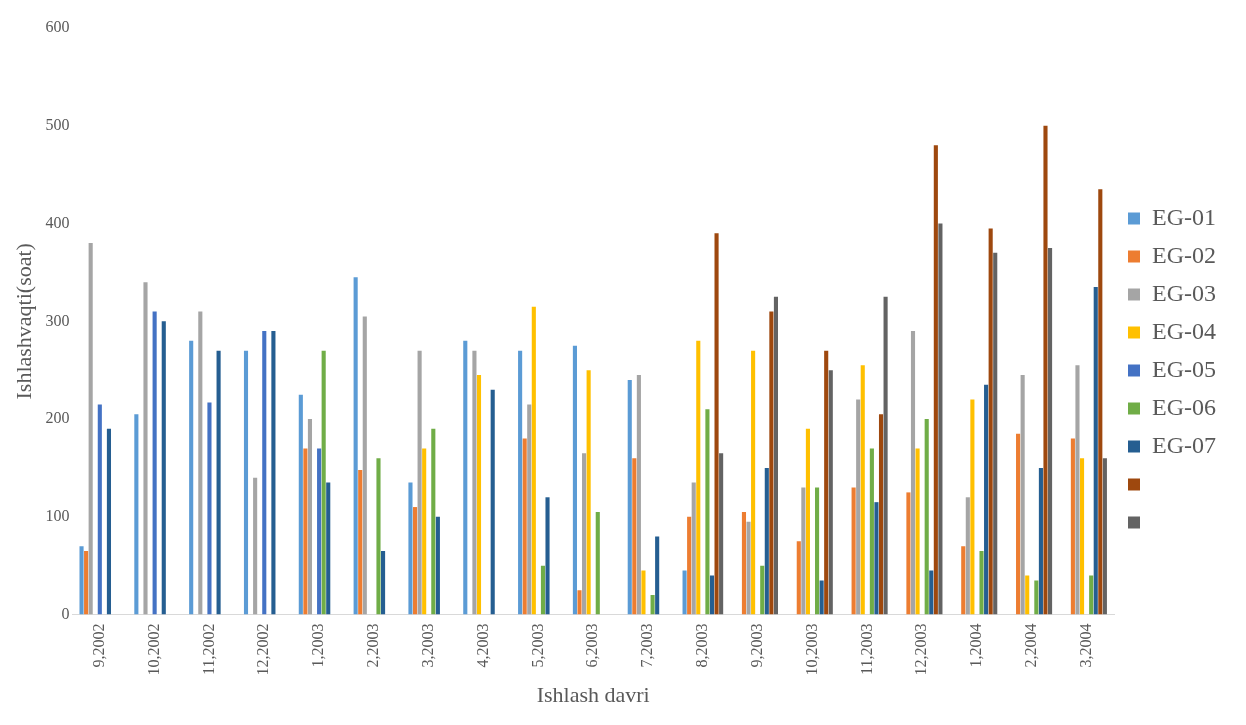 This screenshot has width=1246, height=725. What do you see at coordinates (1030, 645) in the screenshot?
I see `x-tick-label: 2,2004` at bounding box center [1030, 645].